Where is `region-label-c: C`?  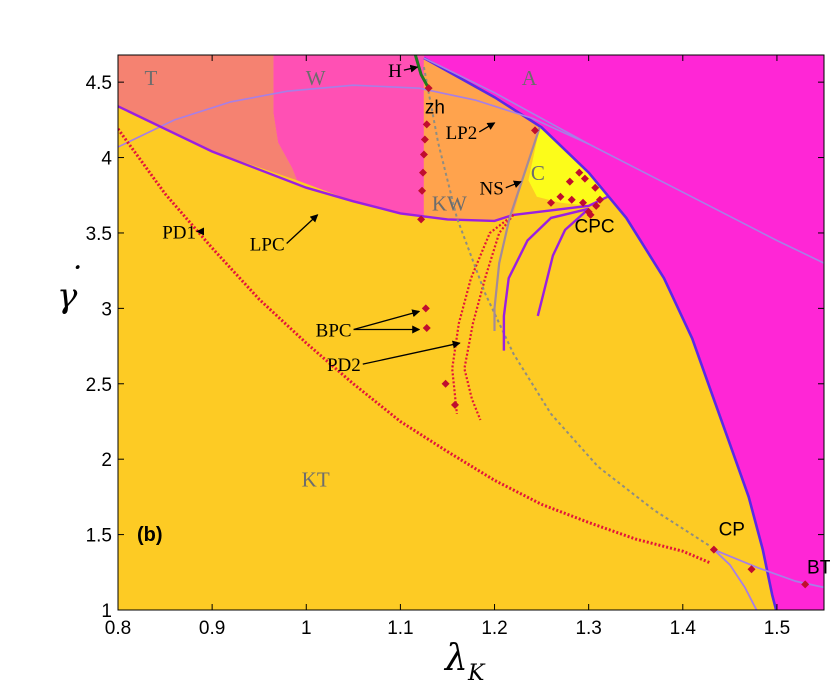
region-label-c: C is located at coordinates (538, 173).